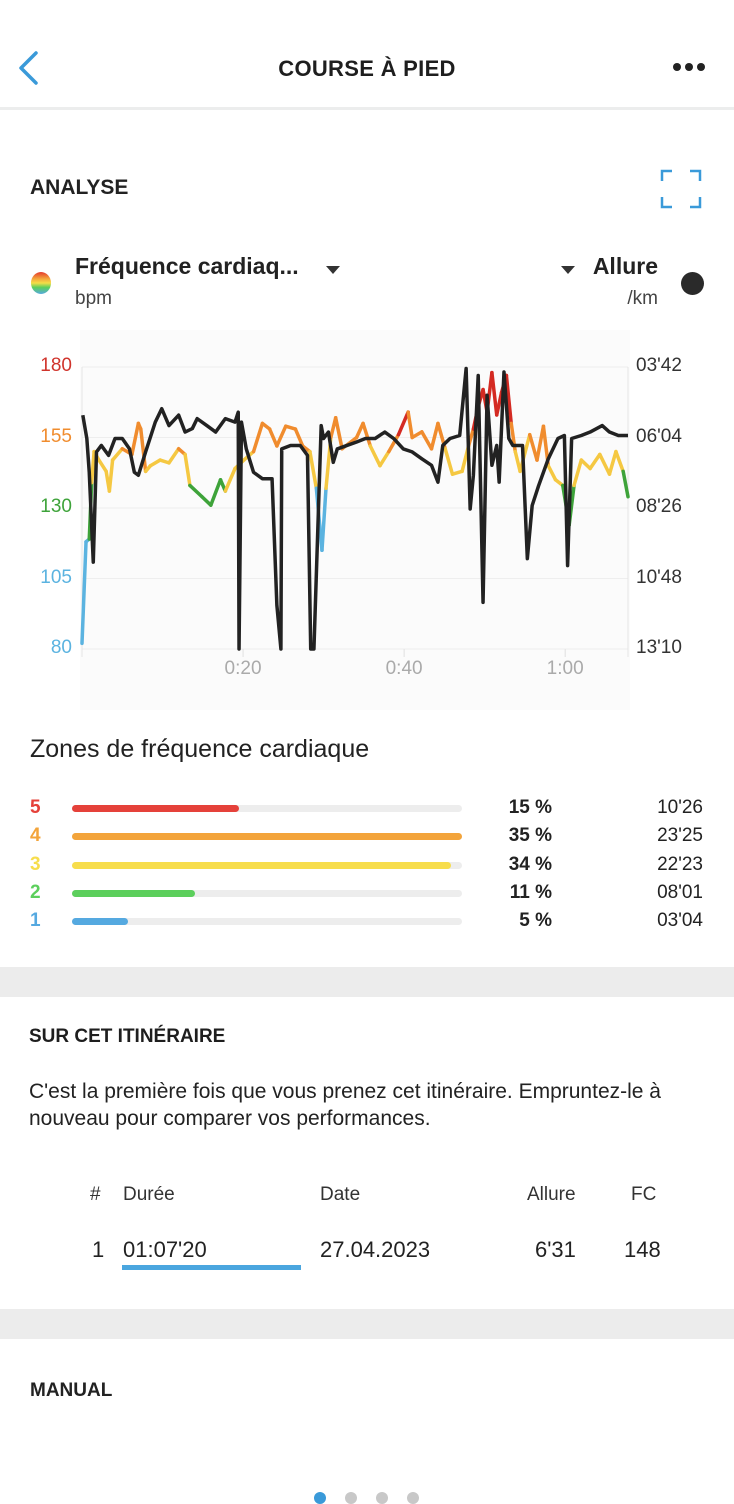 The height and width of the screenshot is (1504, 734). What do you see at coordinates (56, 577) in the screenshot?
I see `left-axis-tick-label: 105` at bounding box center [56, 577].